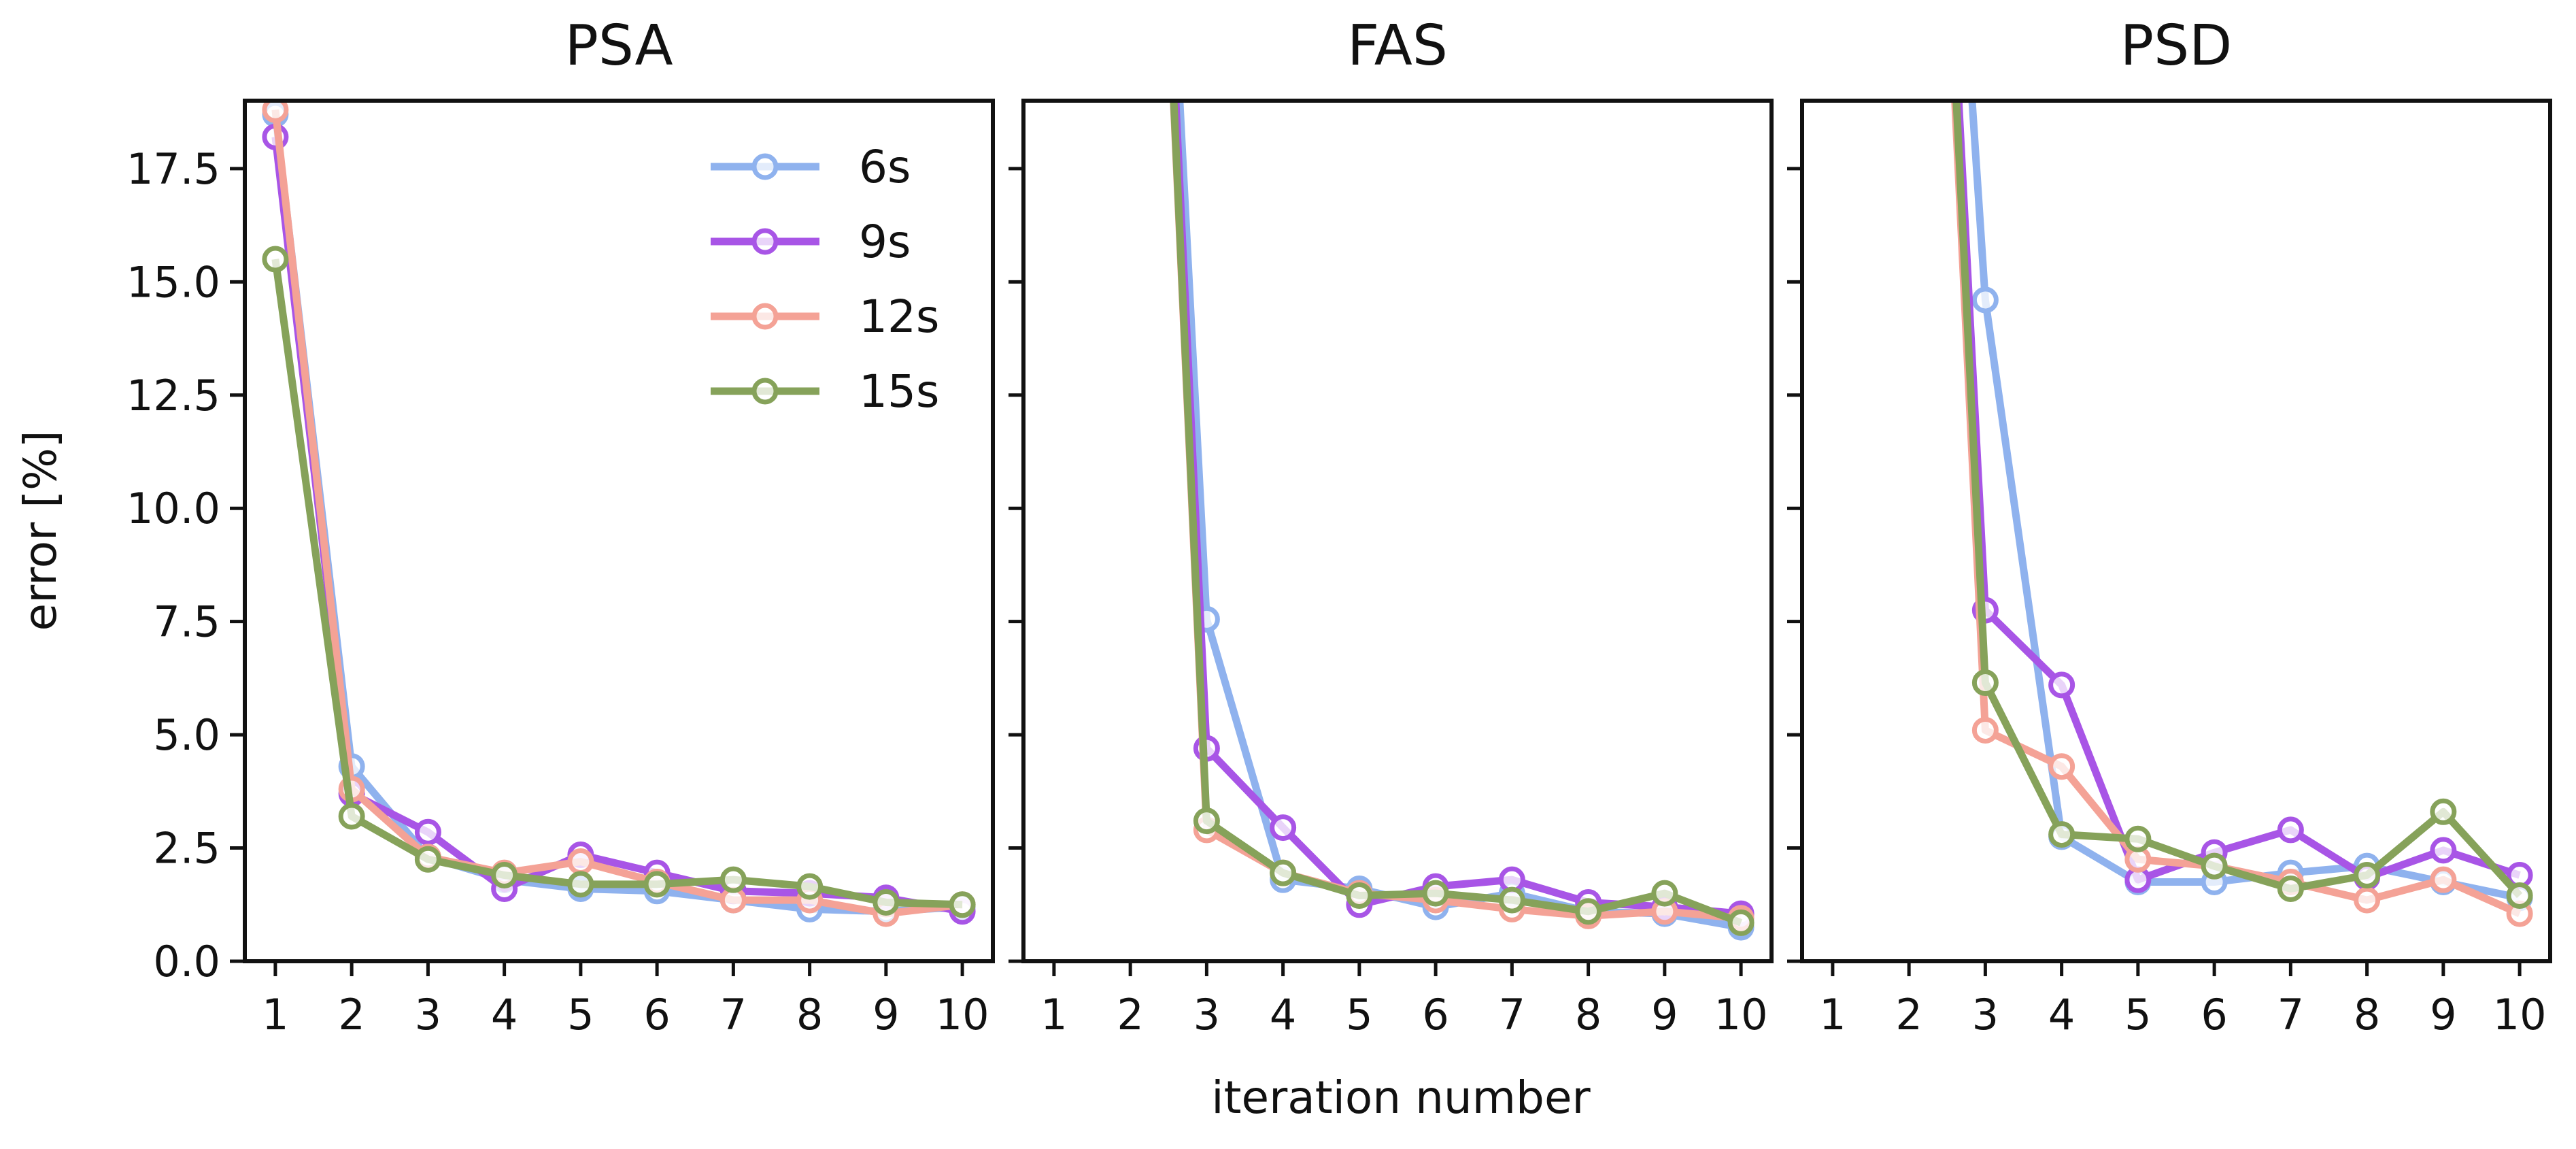 The height and width of the screenshot is (1149, 2576). I want to click on series-line-9s, so click(2237, 492).